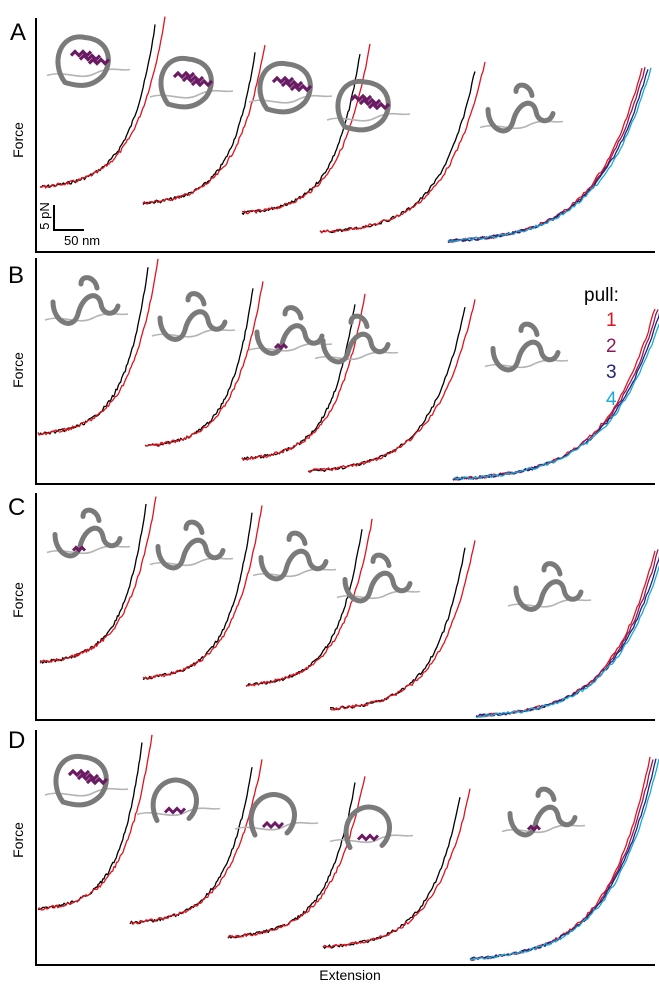 The height and width of the screenshot is (987, 659). What do you see at coordinates (16, 507) in the screenshot?
I see `panel-label-c: C` at bounding box center [16, 507].